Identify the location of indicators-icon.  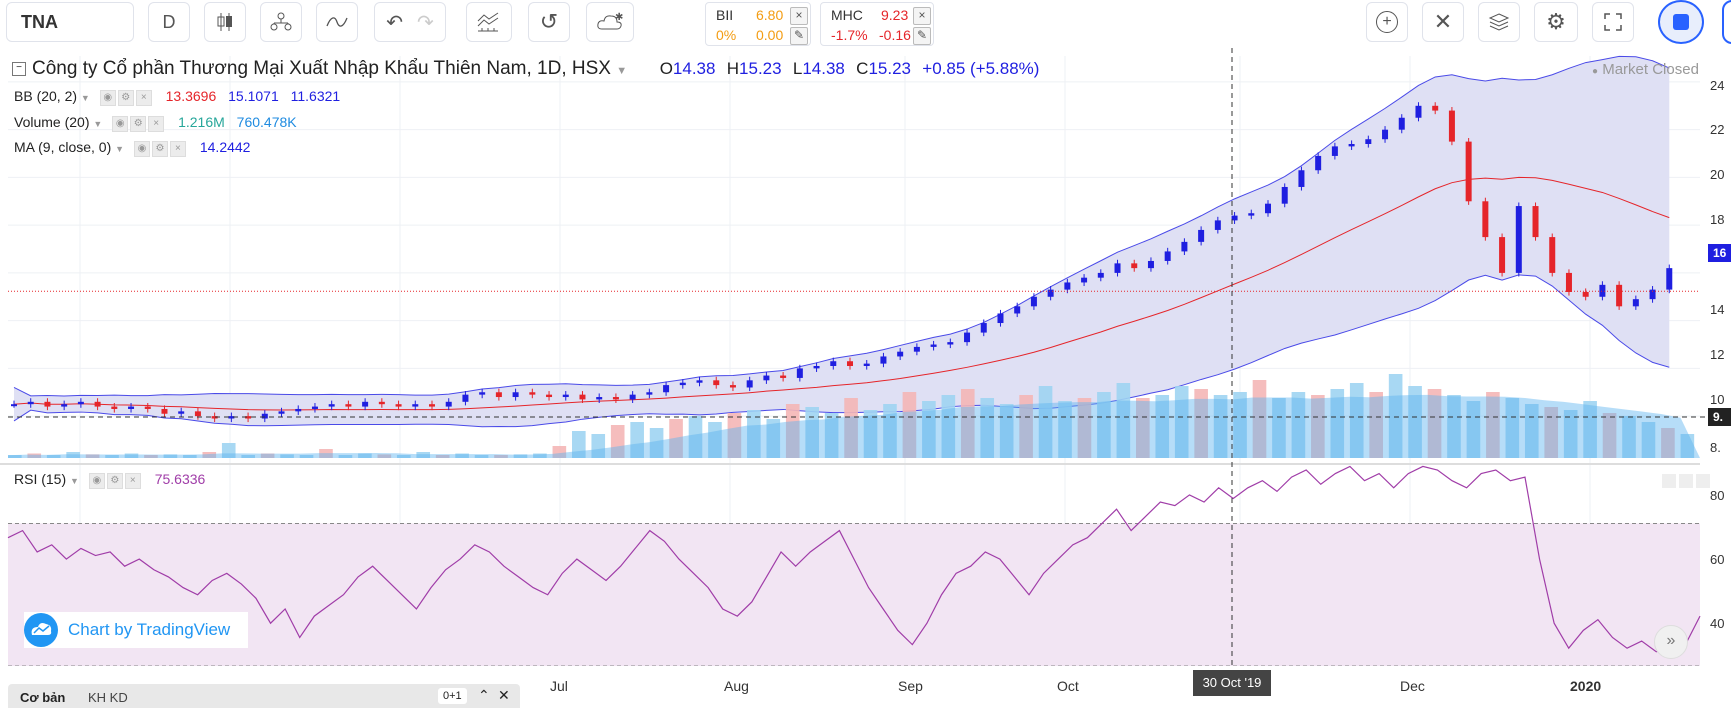
(337, 22).